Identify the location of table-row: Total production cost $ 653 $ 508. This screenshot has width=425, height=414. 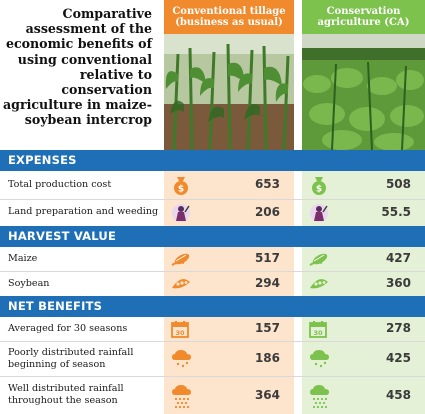
(212, 185).